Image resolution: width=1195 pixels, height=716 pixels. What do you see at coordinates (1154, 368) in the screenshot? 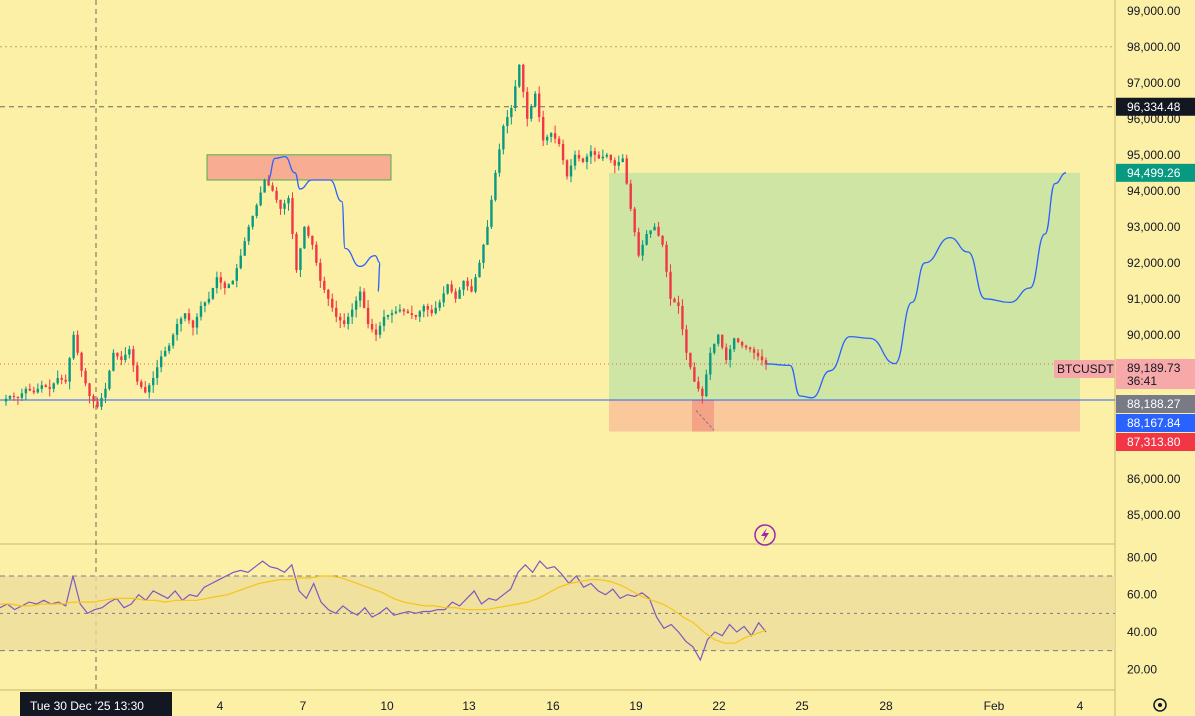
I see `price-label-value: 89,189.73` at bounding box center [1154, 368].